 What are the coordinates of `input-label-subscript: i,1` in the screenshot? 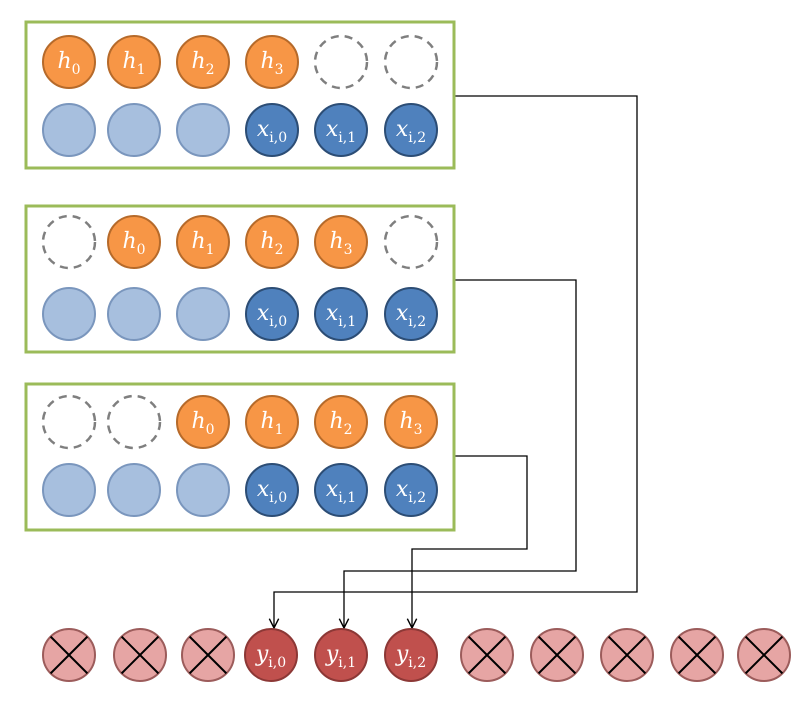 It's located at (347, 498).